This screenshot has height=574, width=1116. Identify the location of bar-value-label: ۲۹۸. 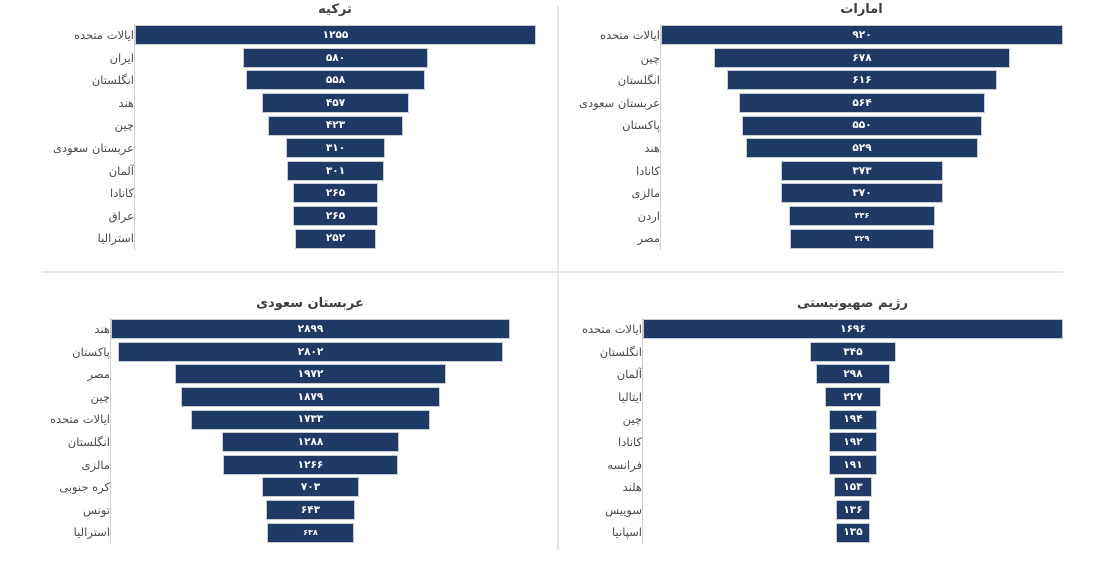
(853, 374).